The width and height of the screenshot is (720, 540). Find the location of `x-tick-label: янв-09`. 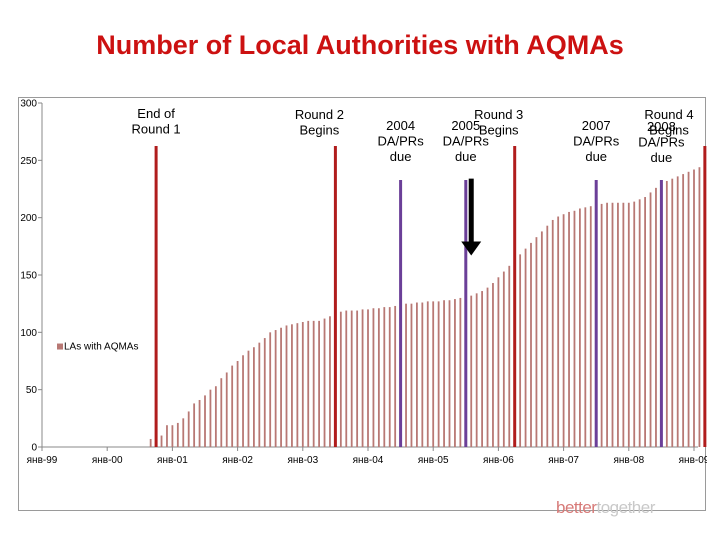

x-tick-label: янв-09 is located at coordinates (693, 460).